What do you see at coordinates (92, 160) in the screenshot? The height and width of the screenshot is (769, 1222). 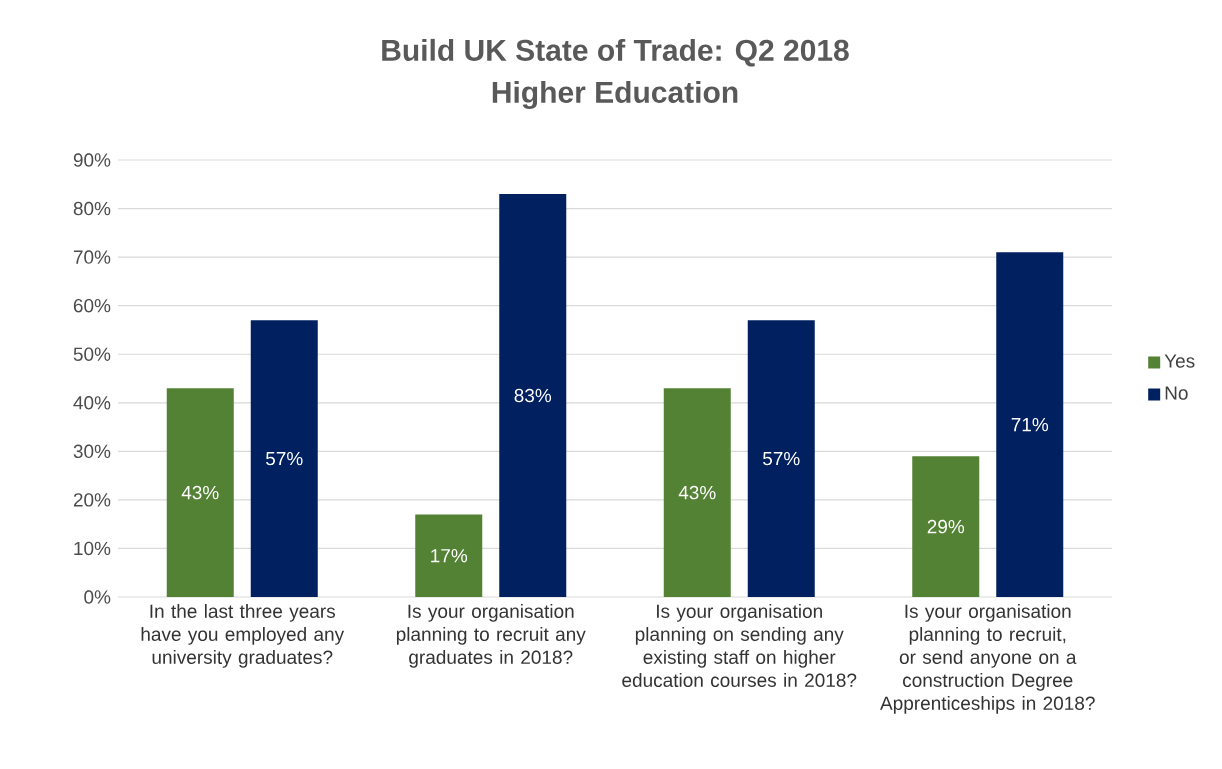 I see `y-tick-label: 90%` at bounding box center [92, 160].